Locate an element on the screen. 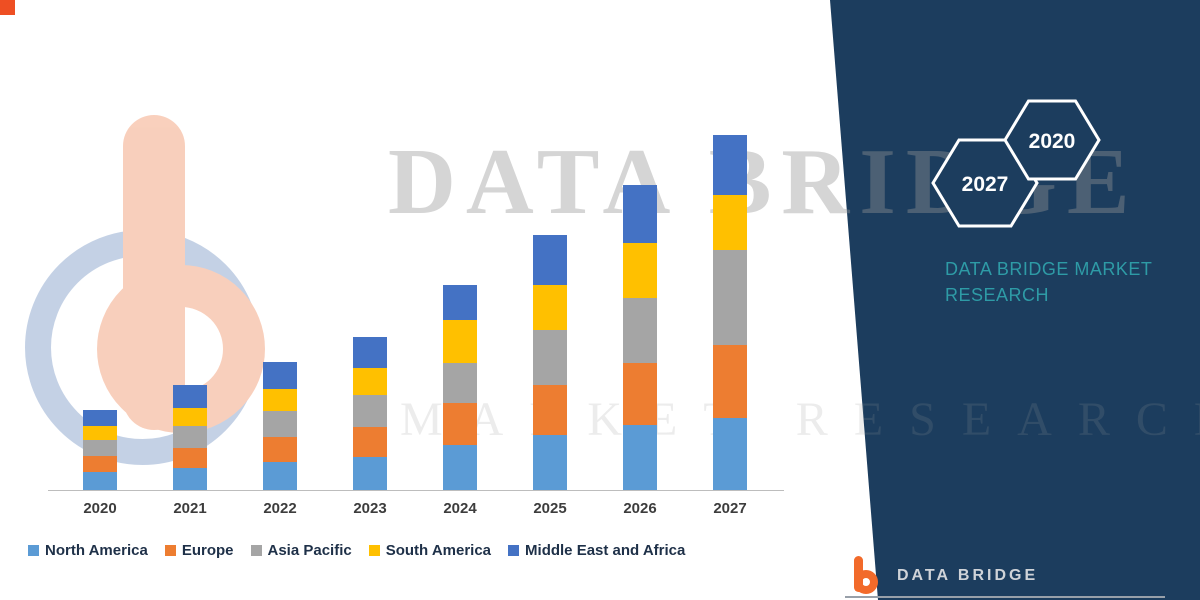 The image size is (1200, 600). segment-europe-2025 is located at coordinates (550, 410).